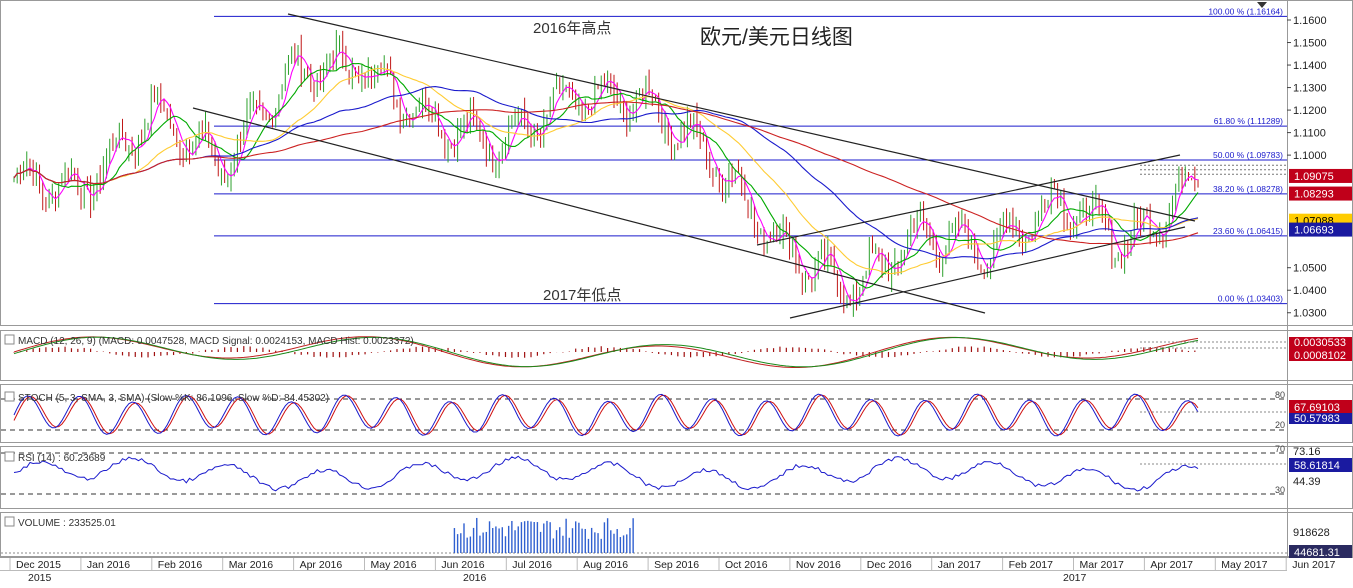 Image resolution: width=1353 pixels, height=588 pixels. Describe the element at coordinates (1311, 533) in the screenshot. I see `volume-tick: 918628` at that location.